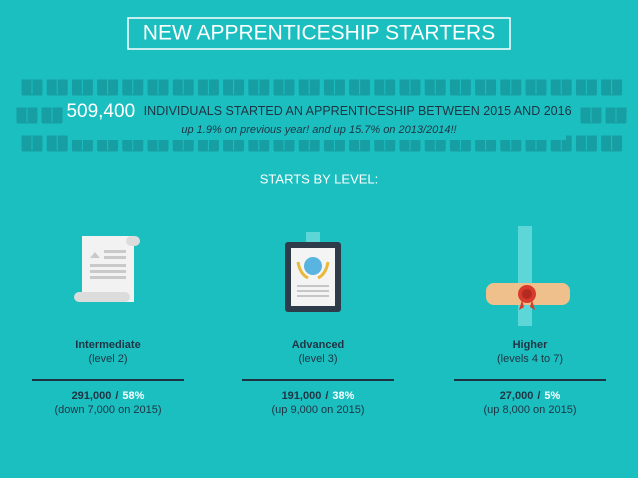 The width and height of the screenshot is (638, 478). What do you see at coordinates (107, 410) in the screenshot?
I see `level-change: (down 7,000 on 2015)` at bounding box center [107, 410].